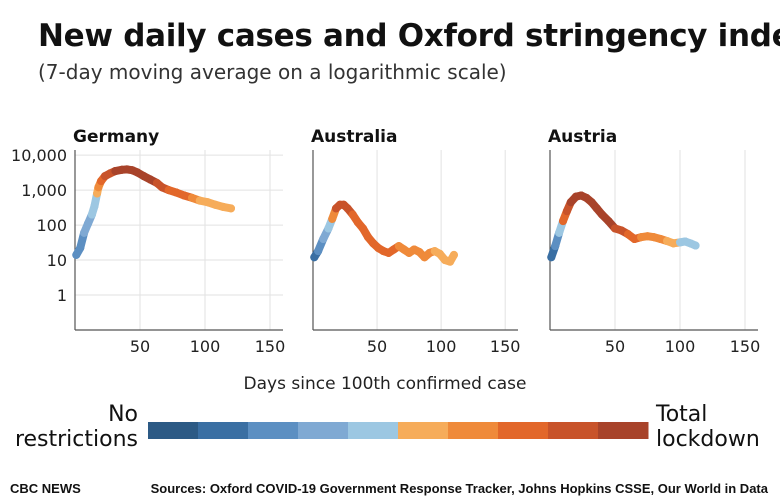 This screenshot has height=503, width=780. I want to click on panel-title: Germany, so click(116, 137).